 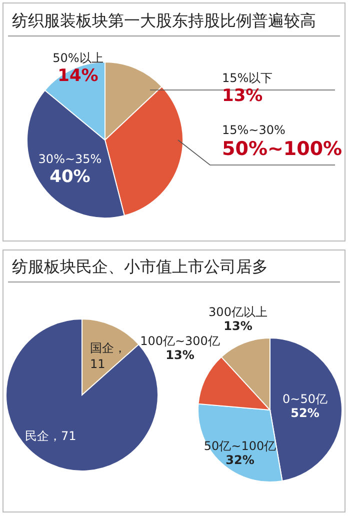 What do you see at coordinates (164, 20) in the screenshot?
I see `chart-title: 纺织服装板块第一大股东持股比例普遍较高` at bounding box center [164, 20].